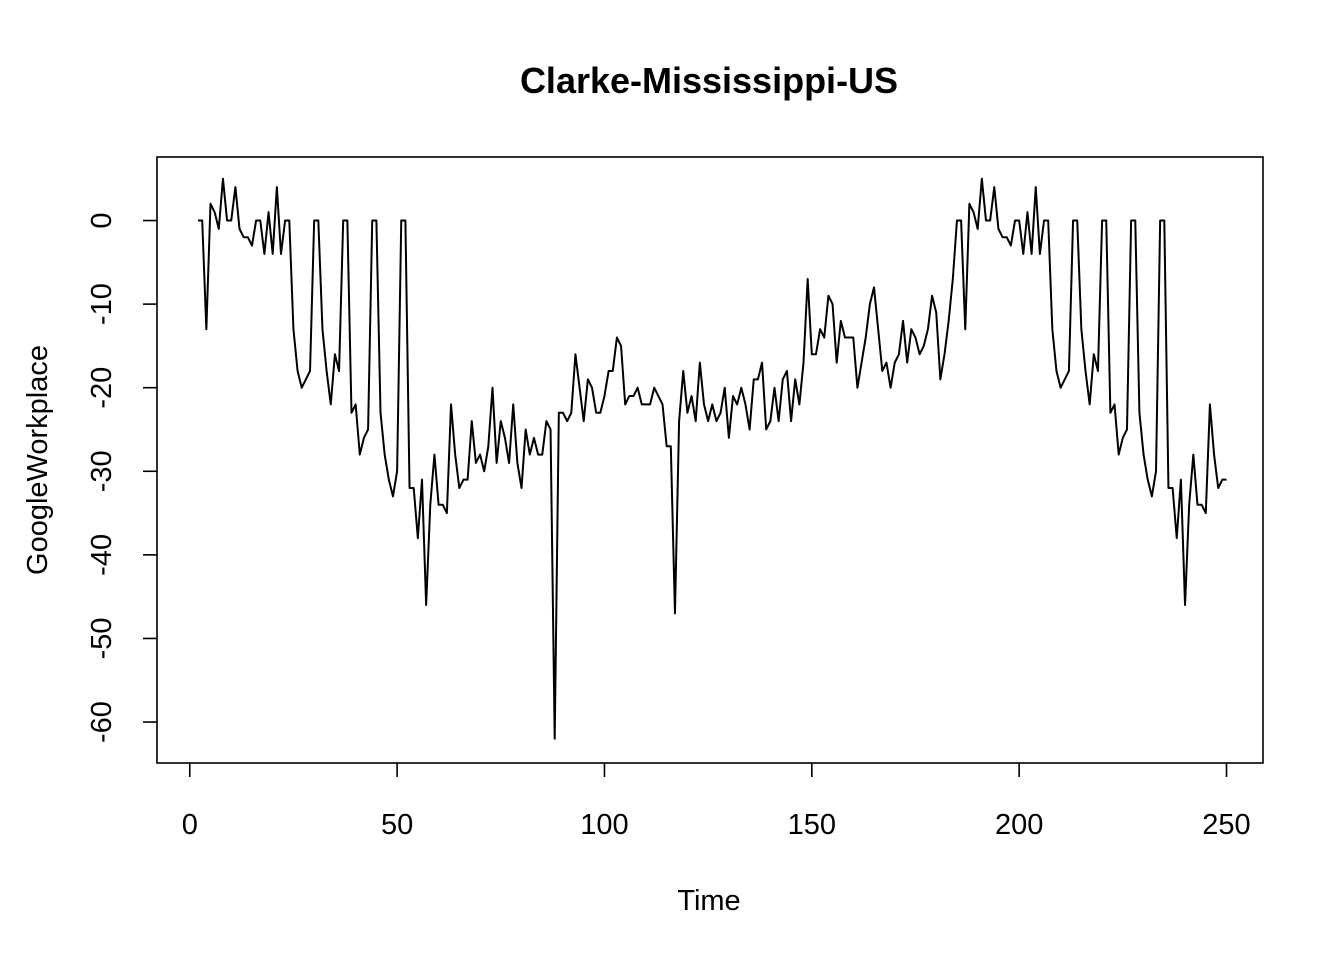  I want to click on y-tick-label: -50, so click(102, 638).